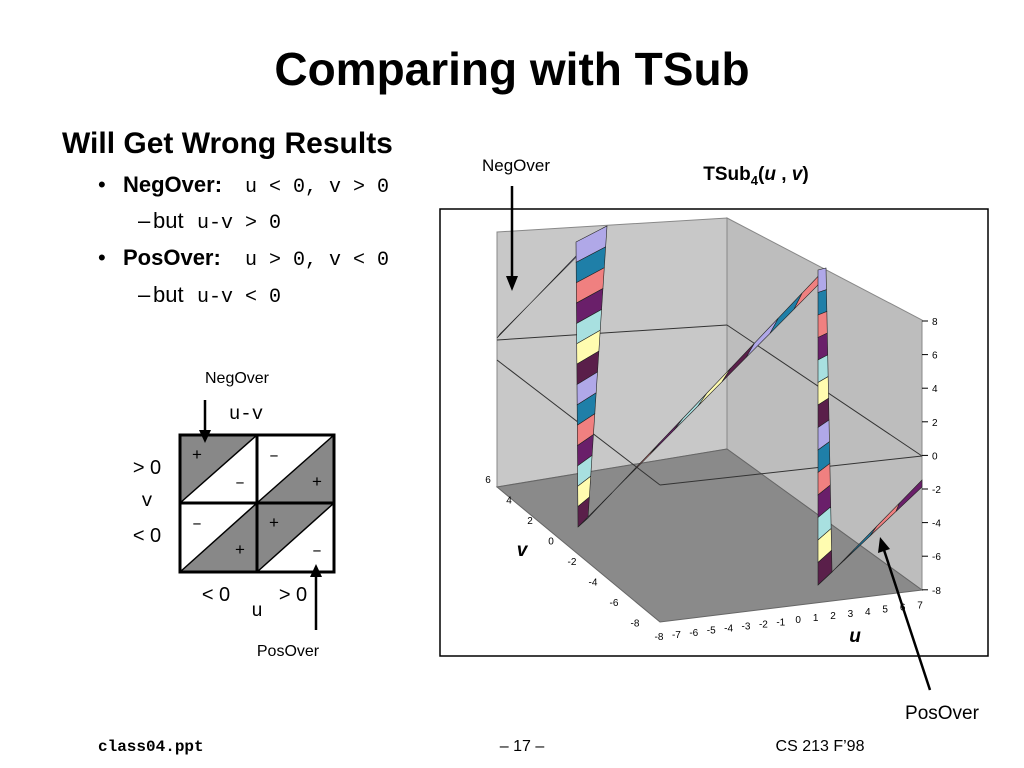 The width and height of the screenshot is (1024, 768). I want to click on z-tick-label: 8, so click(935, 322).